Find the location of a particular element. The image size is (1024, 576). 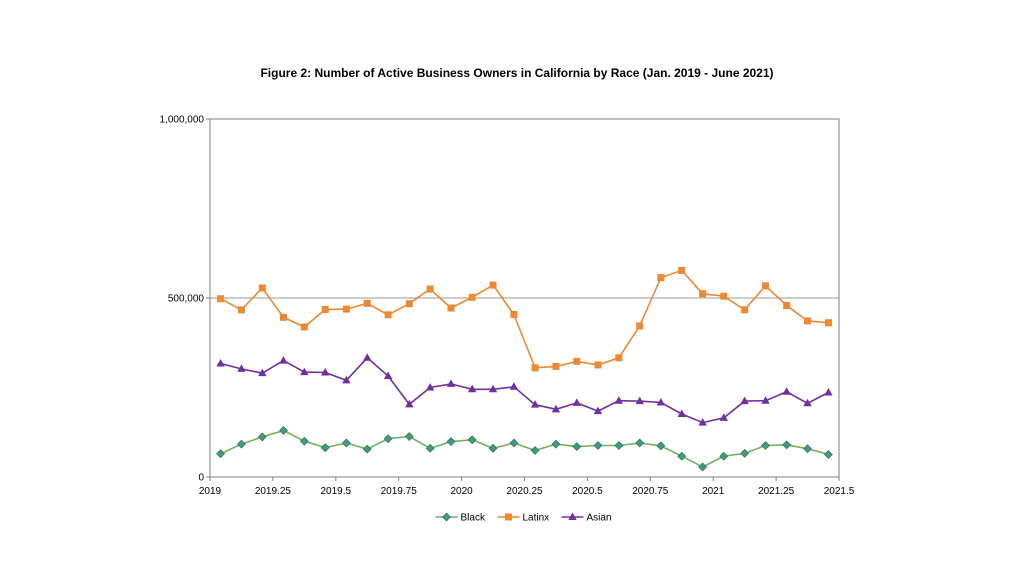

x-tick-label: 2019.5 is located at coordinates (336, 491).